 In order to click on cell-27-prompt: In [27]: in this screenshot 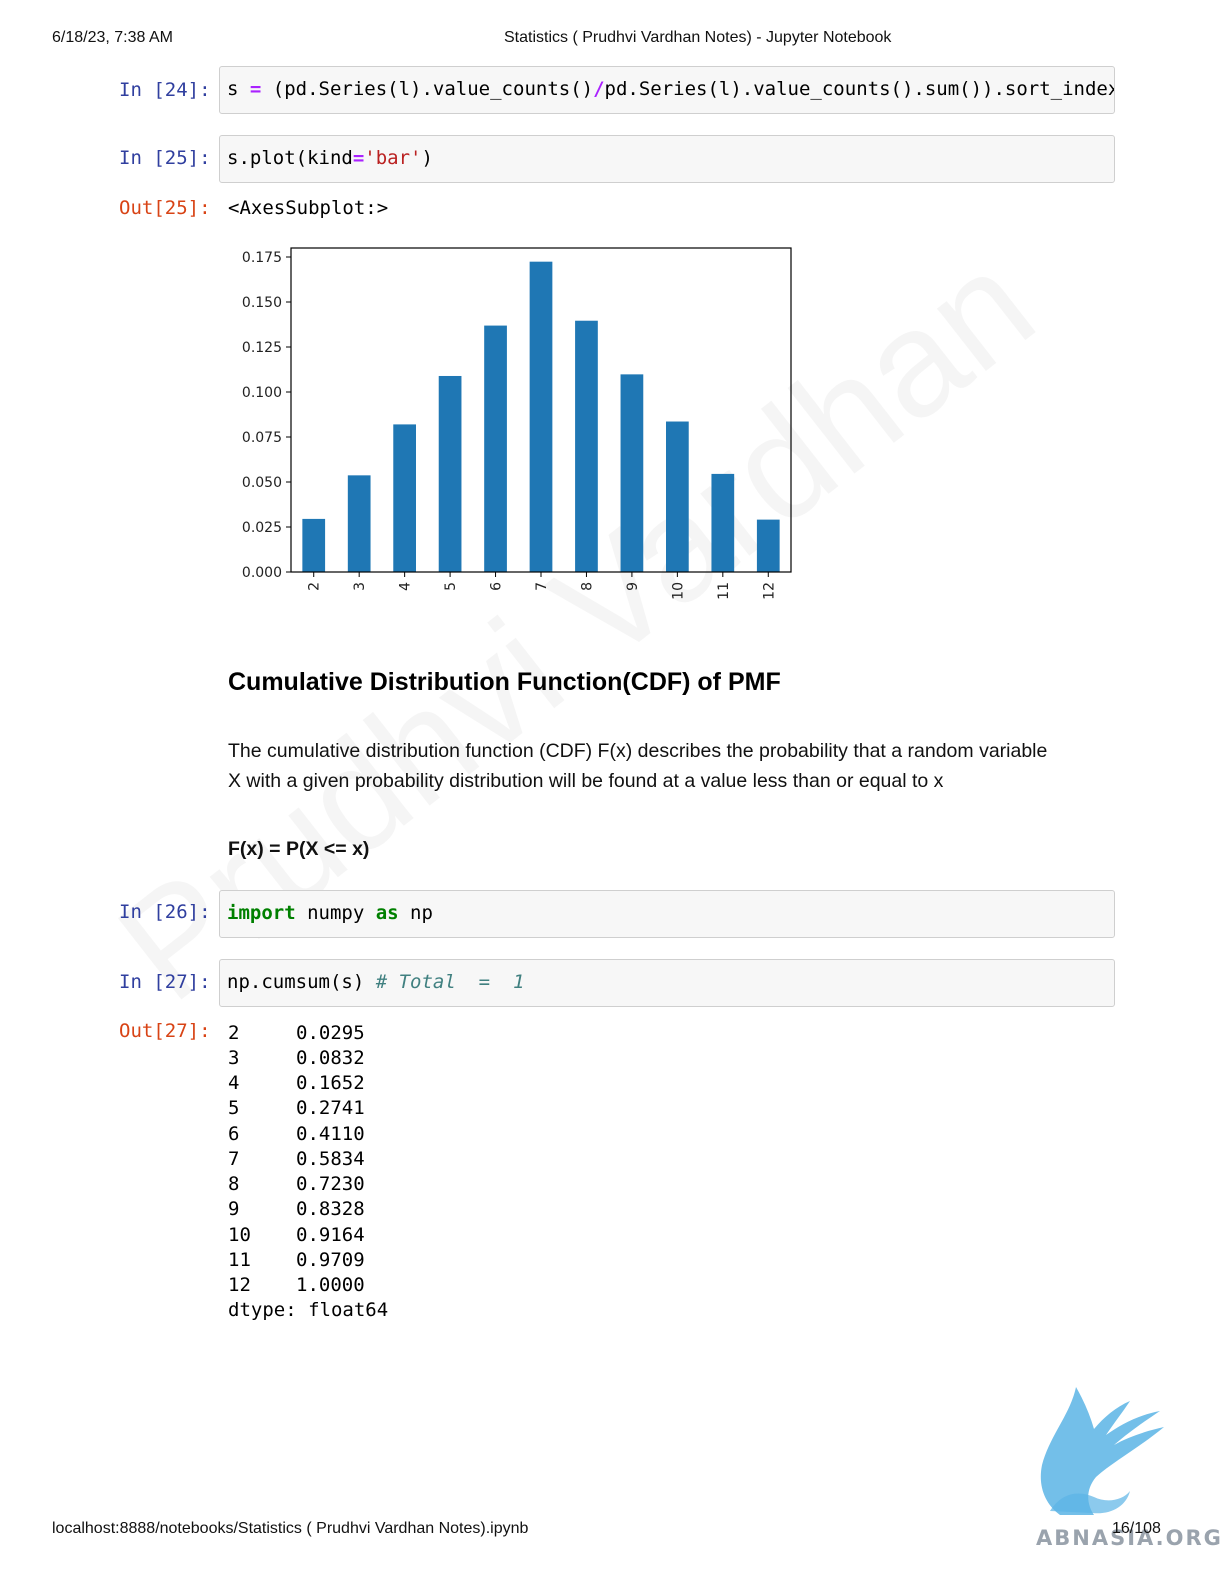, I will do `click(165, 982)`.